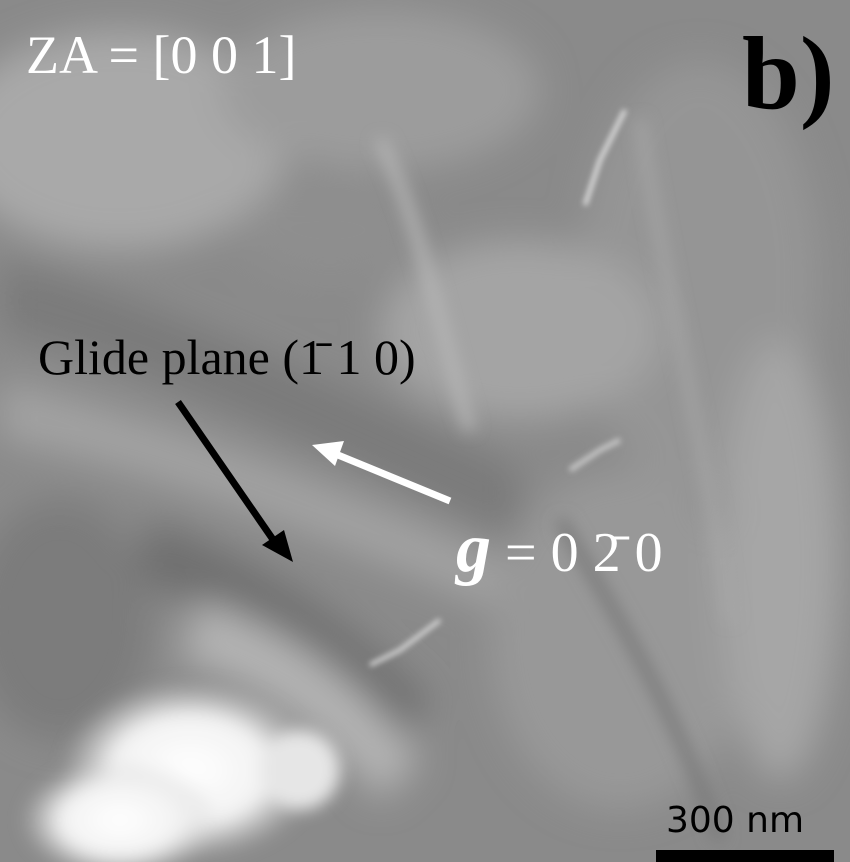  What do you see at coordinates (577, 553) in the screenshot?
I see `g-vector-value: = 0 2̄ 0` at bounding box center [577, 553].